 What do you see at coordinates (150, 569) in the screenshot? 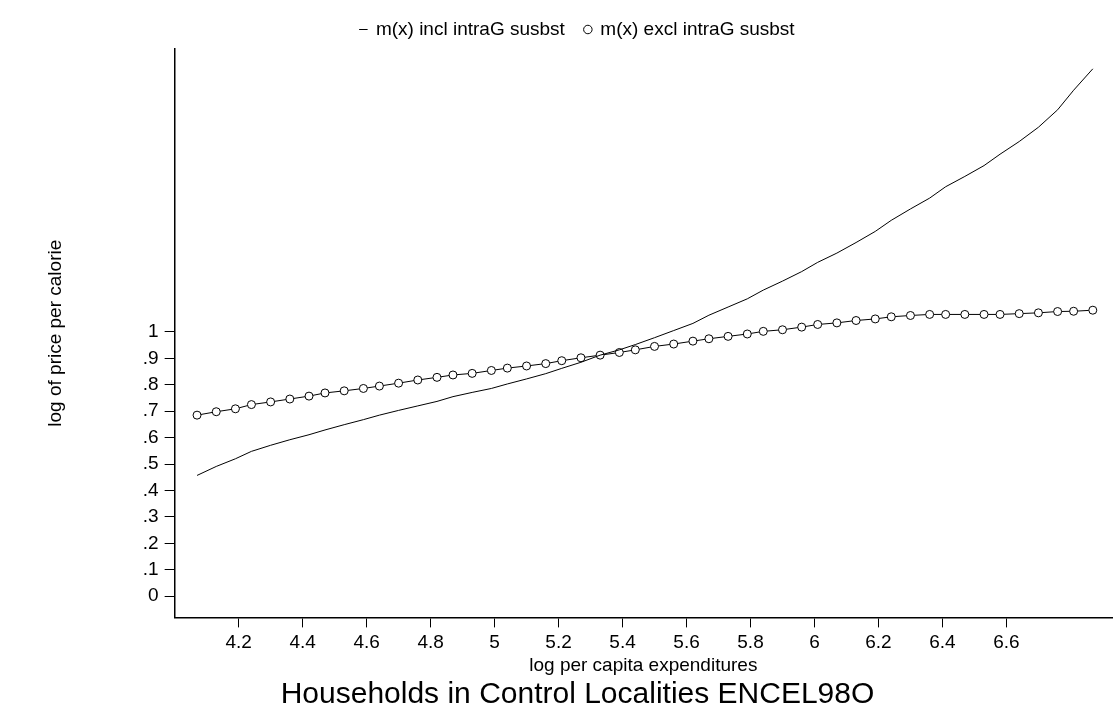
I see `y-tick-label: .1` at bounding box center [150, 569].